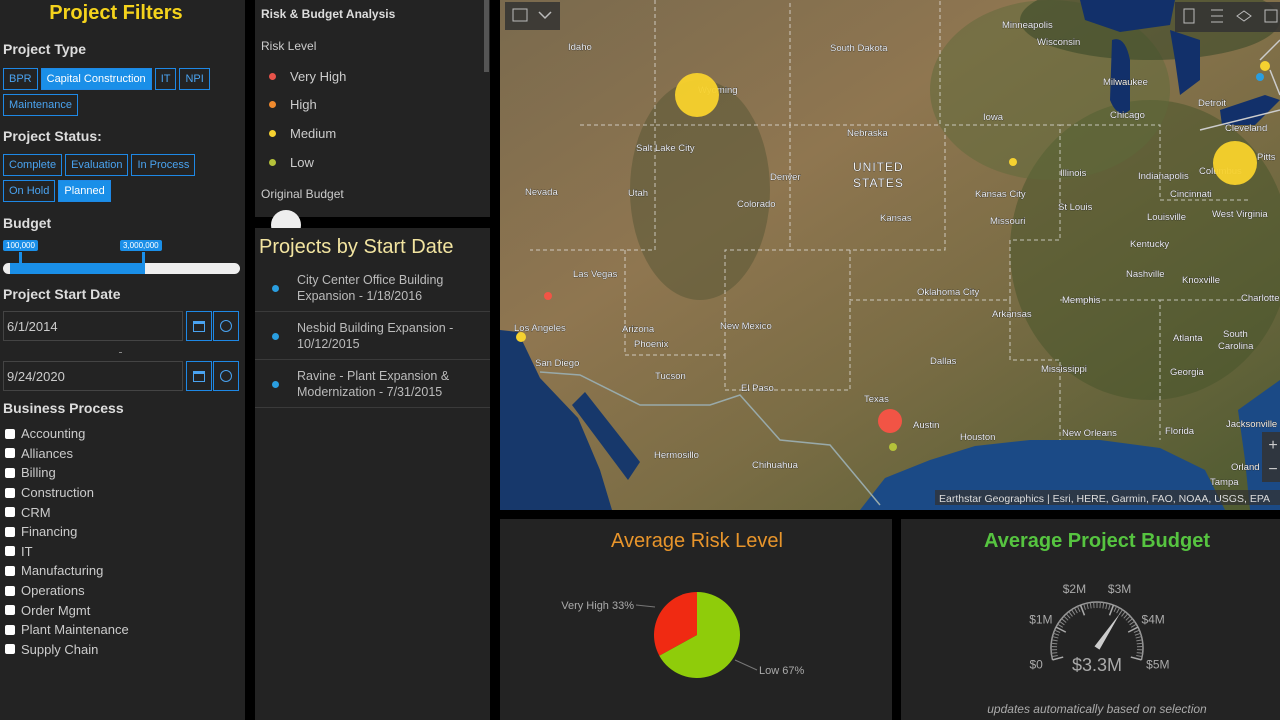 This screenshot has height=720, width=1280. I want to click on checkbox-item: Construction, so click(67, 493).